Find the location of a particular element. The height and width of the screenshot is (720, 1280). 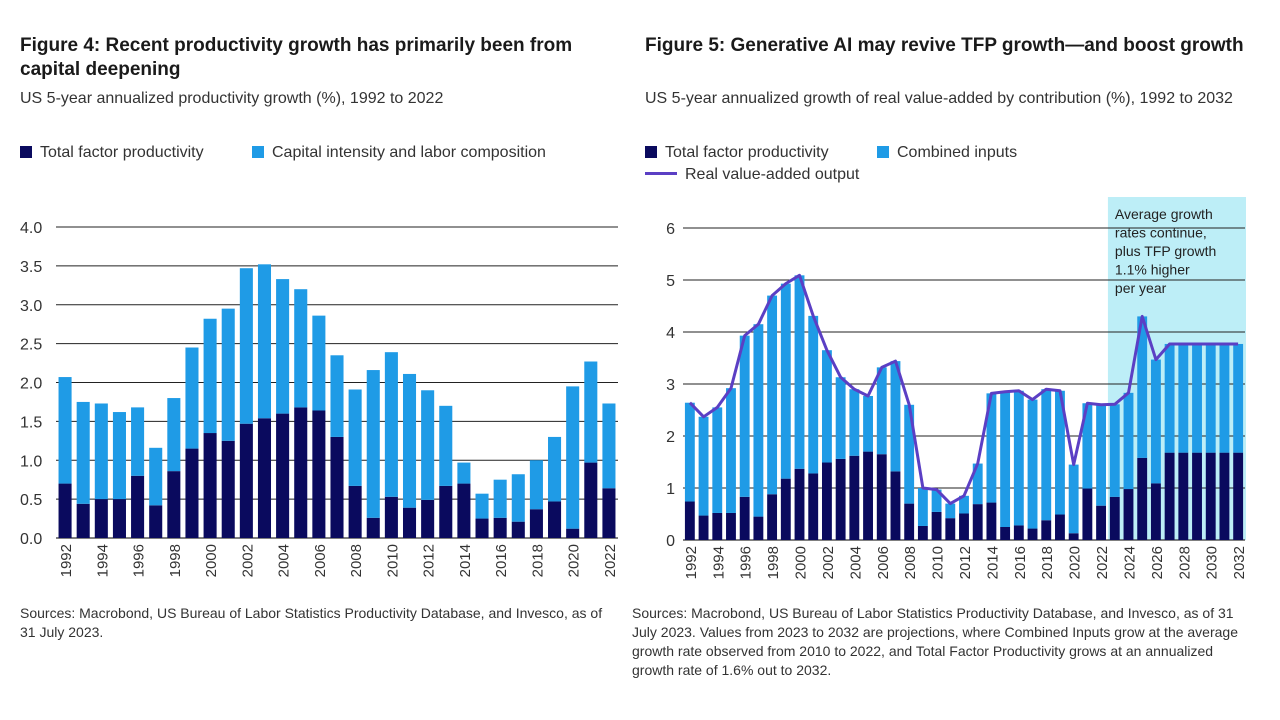

y-tick-label: 3.0 is located at coordinates (31, 306).